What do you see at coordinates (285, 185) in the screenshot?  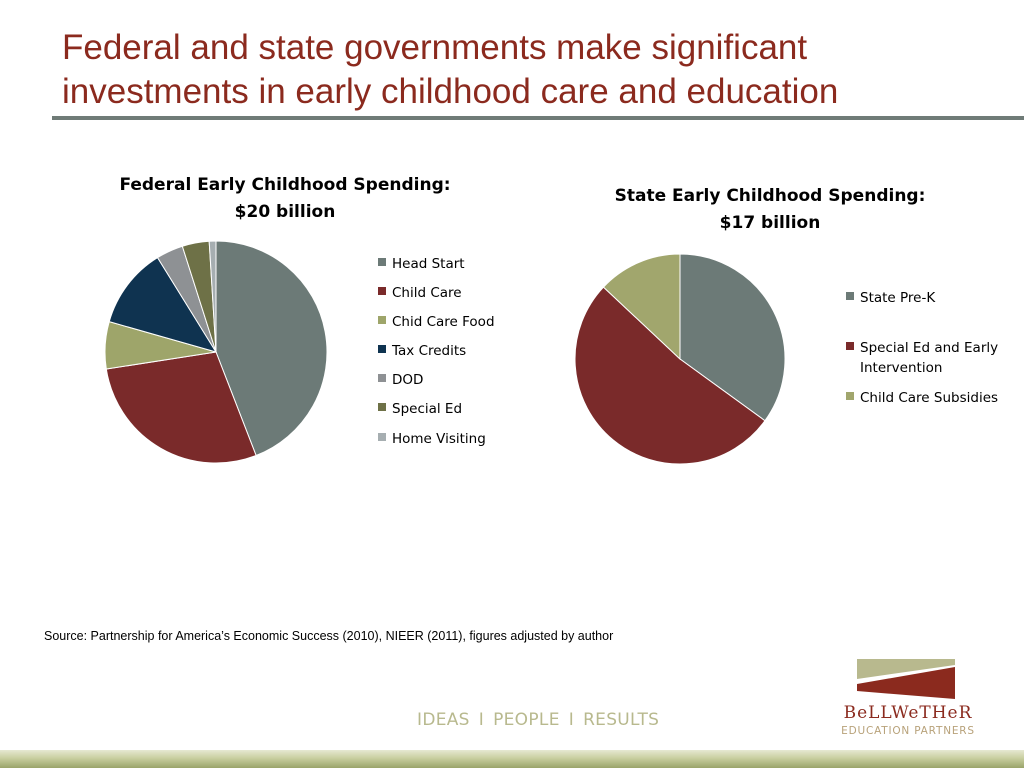 I see `federal-chart-title-line-1: Federal Early Childhood Spending:` at bounding box center [285, 185].